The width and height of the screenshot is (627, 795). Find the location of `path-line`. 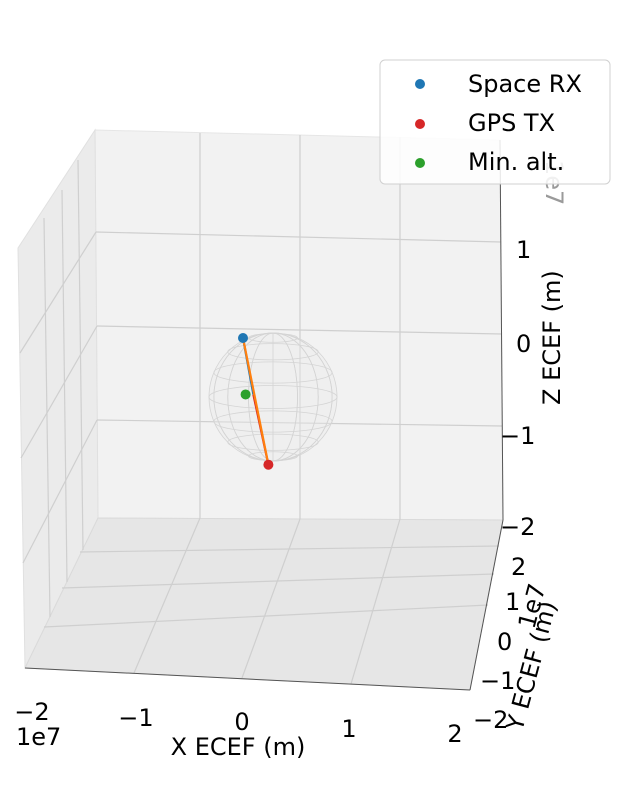

path-line is located at coordinates (255, 401).